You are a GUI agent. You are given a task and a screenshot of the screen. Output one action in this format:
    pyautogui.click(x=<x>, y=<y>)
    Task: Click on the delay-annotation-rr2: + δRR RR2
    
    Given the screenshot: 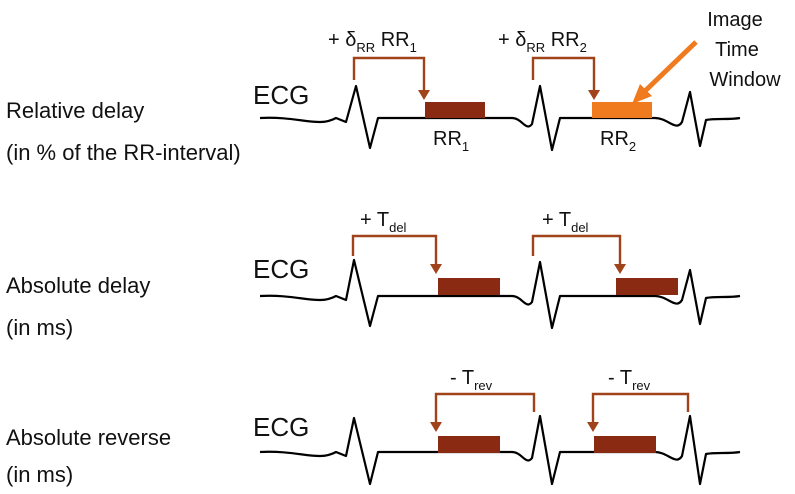 What is the action you would take?
    pyautogui.click(x=542, y=42)
    